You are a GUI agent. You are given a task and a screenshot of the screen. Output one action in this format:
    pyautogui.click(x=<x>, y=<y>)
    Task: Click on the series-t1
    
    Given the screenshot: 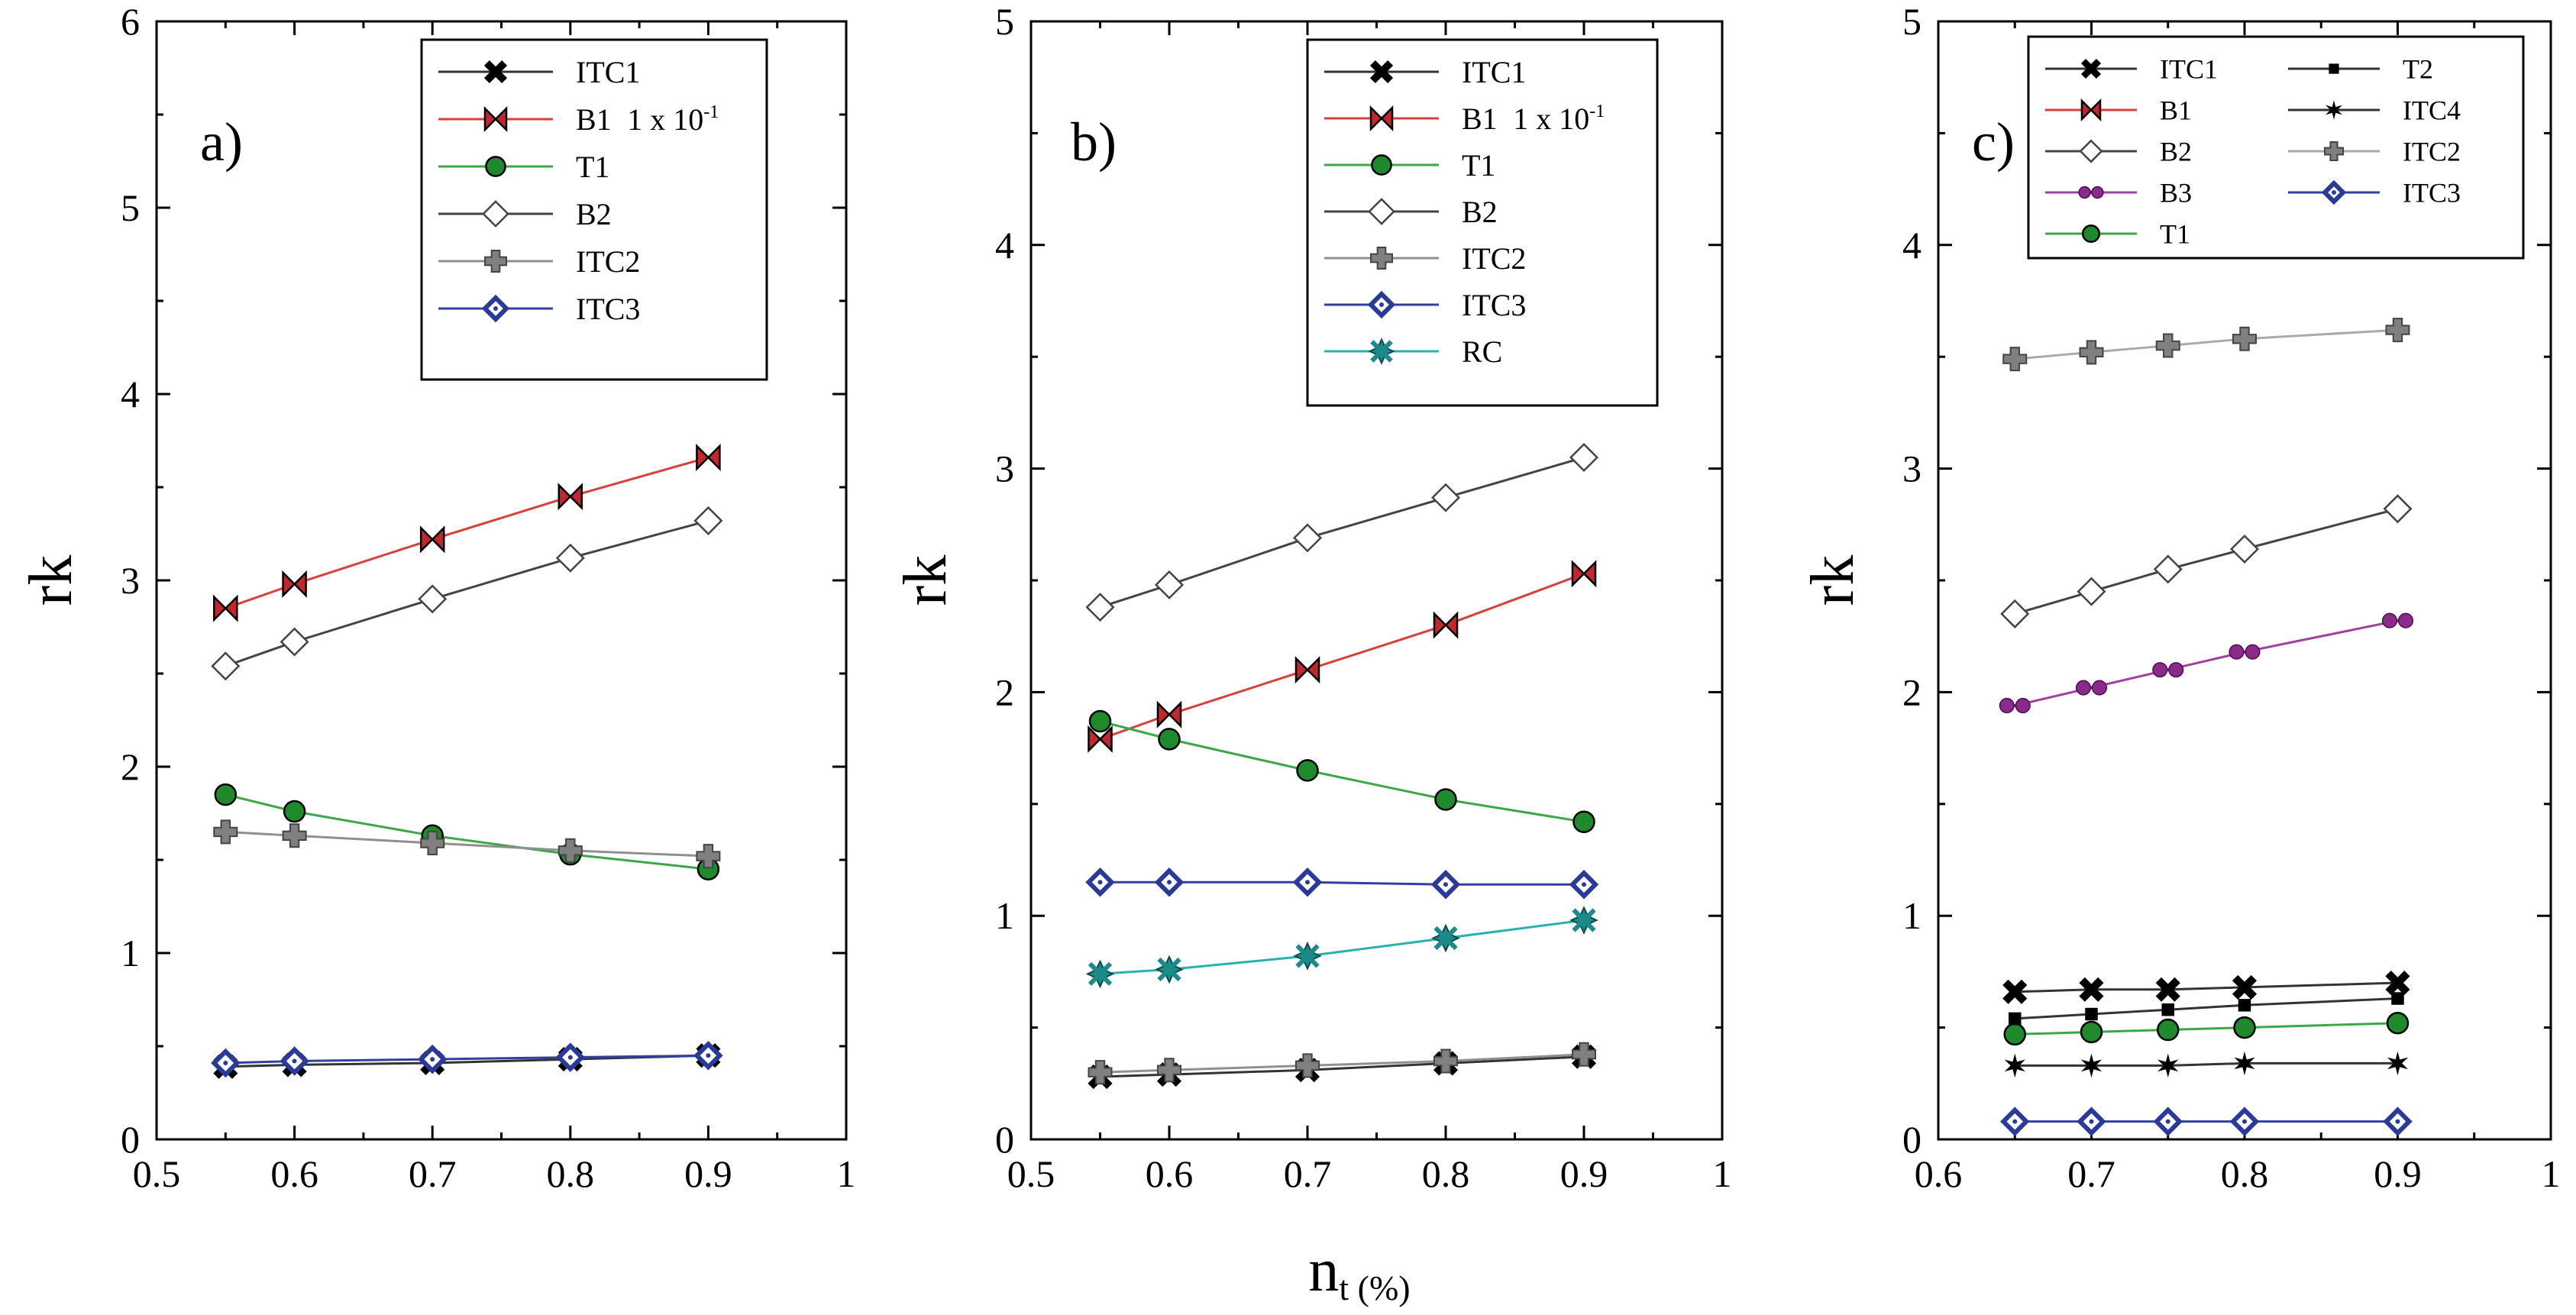 What is the action you would take?
    pyautogui.click(x=1341, y=771)
    